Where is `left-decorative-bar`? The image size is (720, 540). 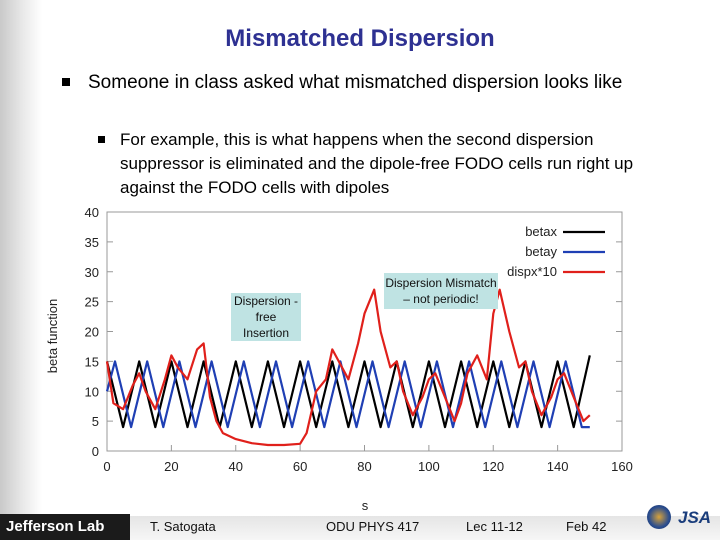 left-decorative-bar is located at coordinates (21, 270).